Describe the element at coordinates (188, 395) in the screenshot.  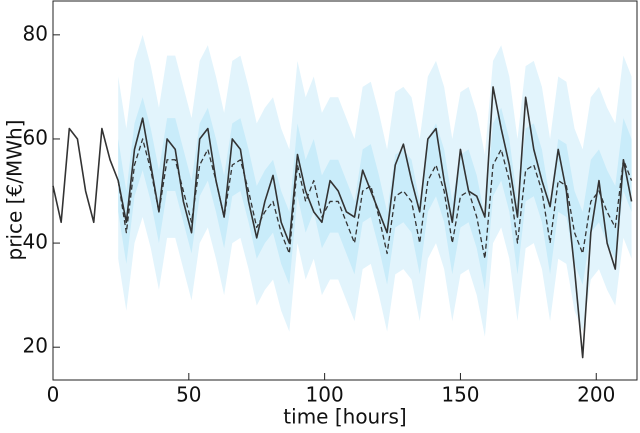
I see `x-tick-label: 50` at that location.